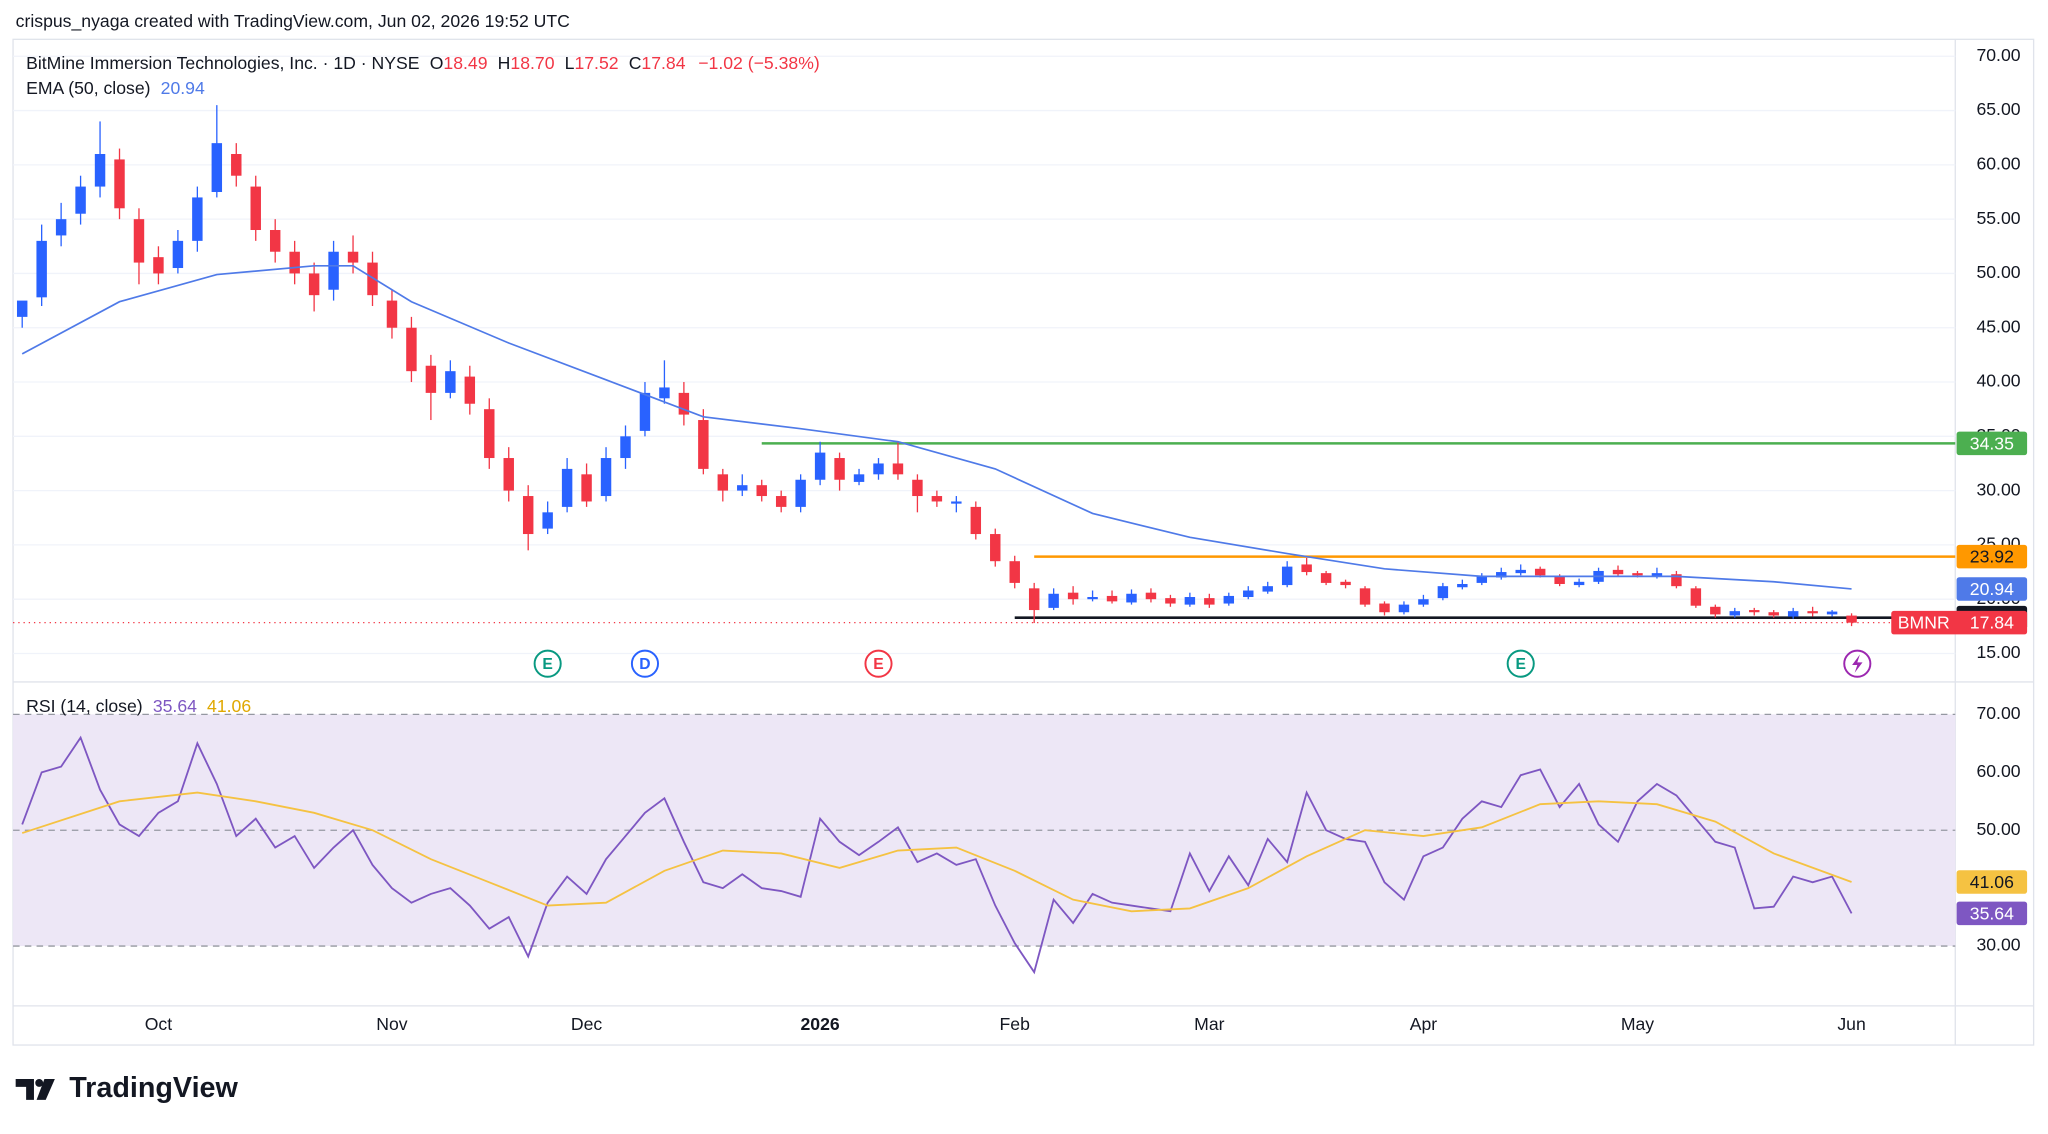  I want to click on x-tick-label: May, so click(1637, 1024).